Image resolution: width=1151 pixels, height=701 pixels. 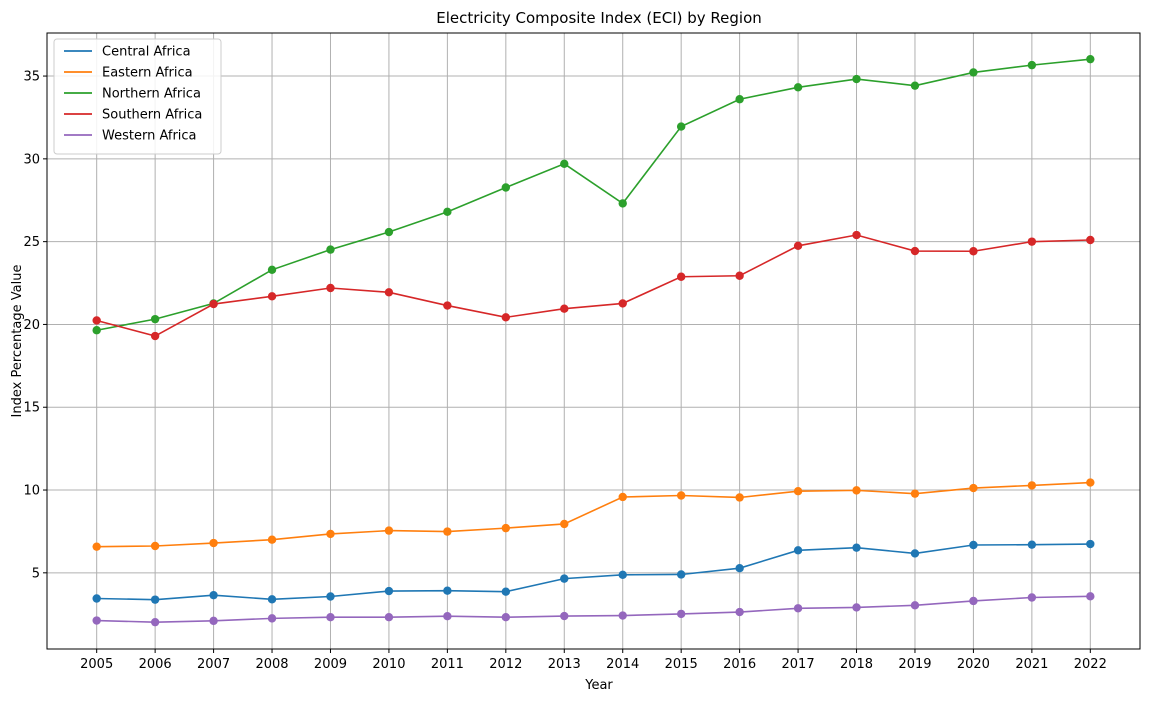 I want to click on x-tick-label: 2022, so click(x=1090, y=664).